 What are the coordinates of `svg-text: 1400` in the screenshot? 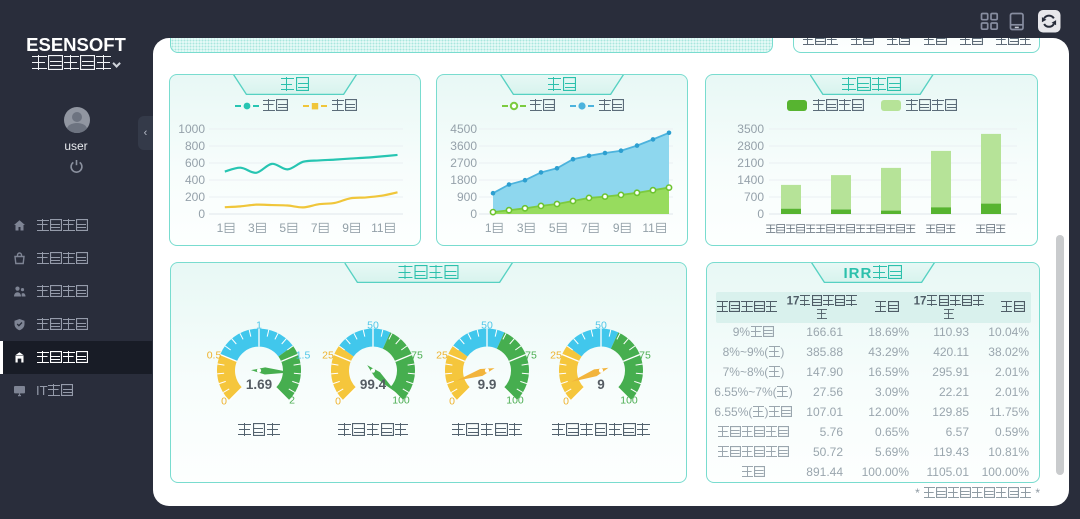 It's located at (750, 180).